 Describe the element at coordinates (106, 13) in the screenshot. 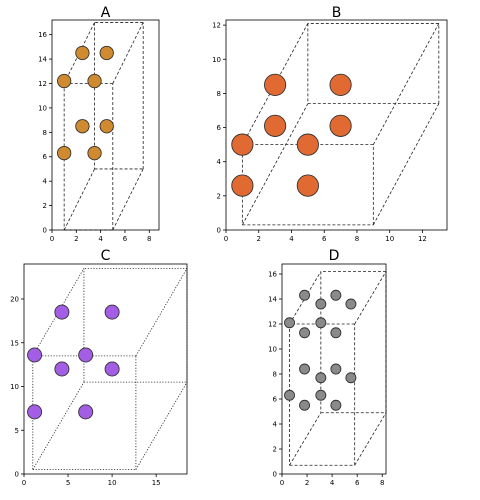

I see `panel-title: A` at that location.